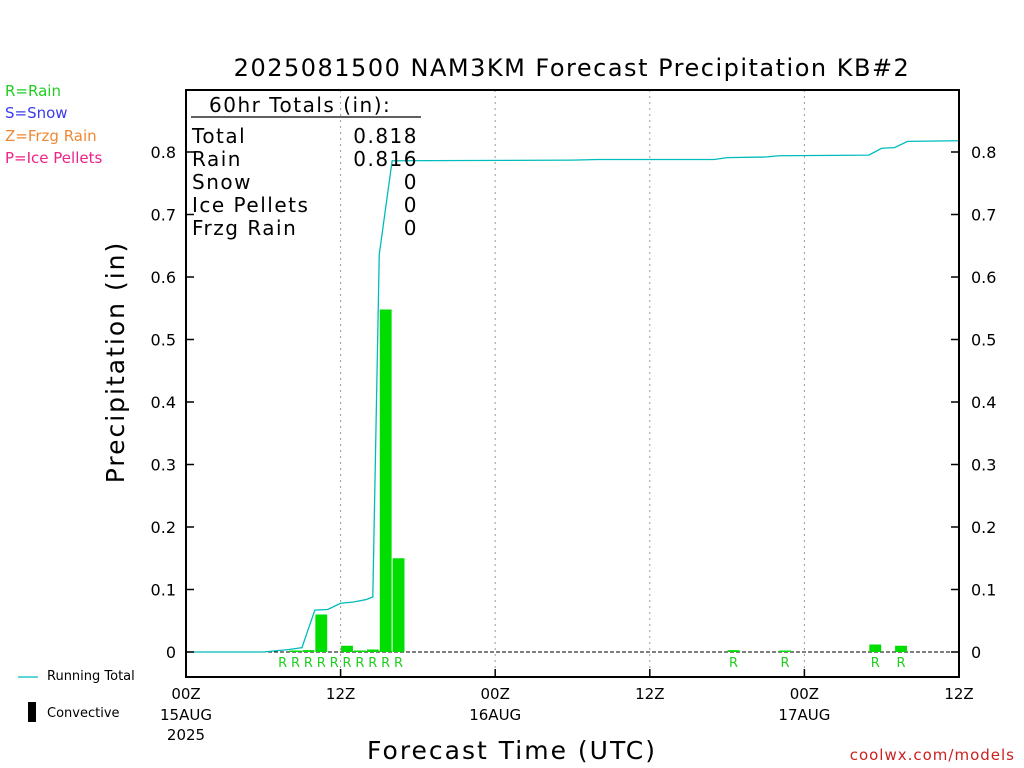 The width and height of the screenshot is (1024, 768). Describe the element at coordinates (83, 713) in the screenshot. I see `convective-key-label: Convective` at that location.